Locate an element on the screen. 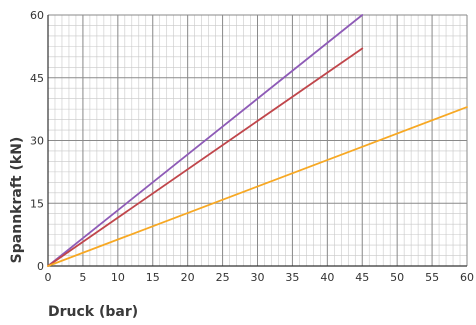 This screenshot has width=476, height=325. x-tick-labels: 0 5 10 15 20 25 30 35 40 45 50 55 60 is located at coordinates (260, 277).